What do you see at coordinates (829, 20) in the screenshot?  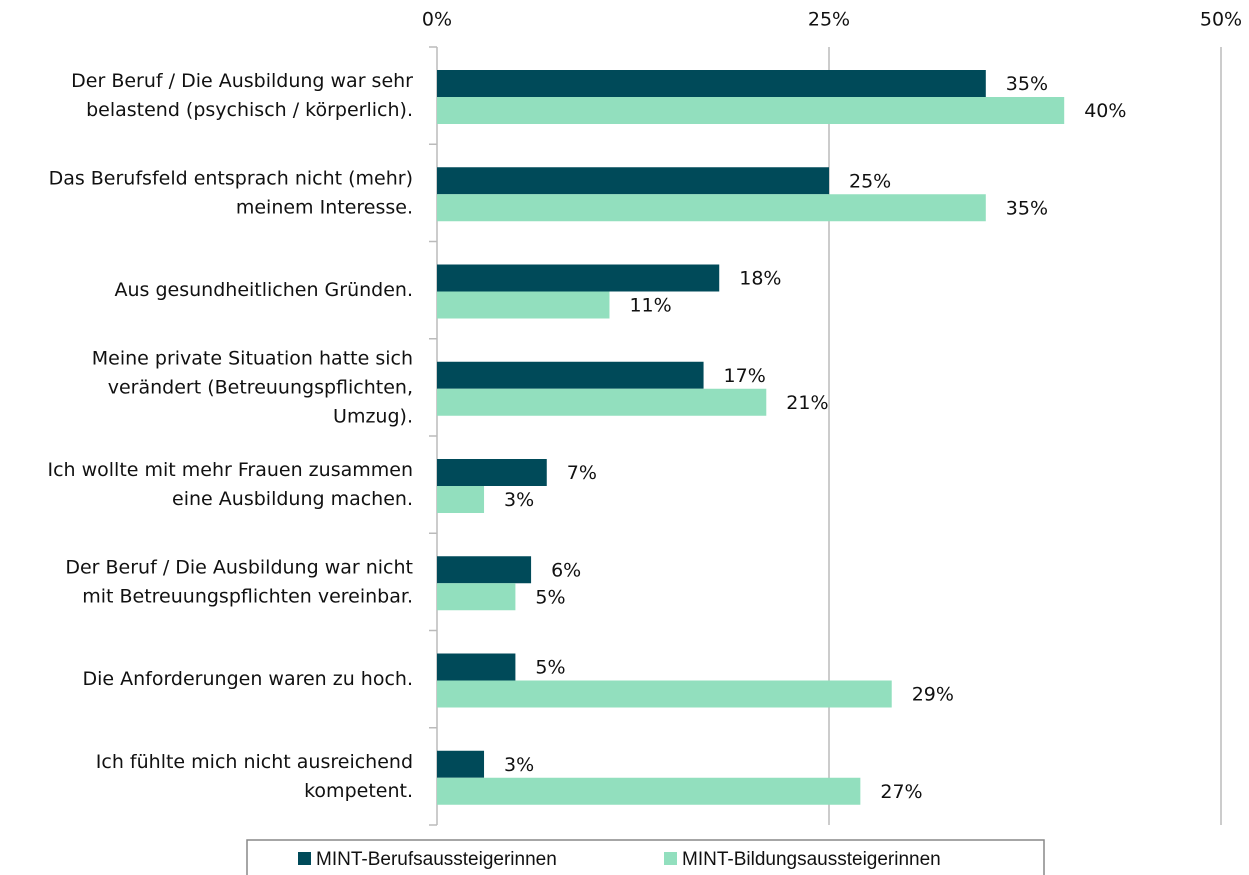 I see `x-tick-label: 25%` at bounding box center [829, 20].